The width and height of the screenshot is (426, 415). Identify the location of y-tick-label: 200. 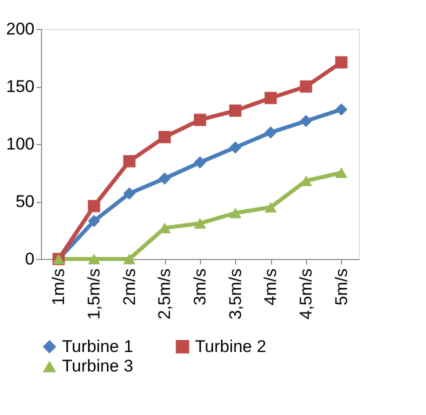
(20, 29).